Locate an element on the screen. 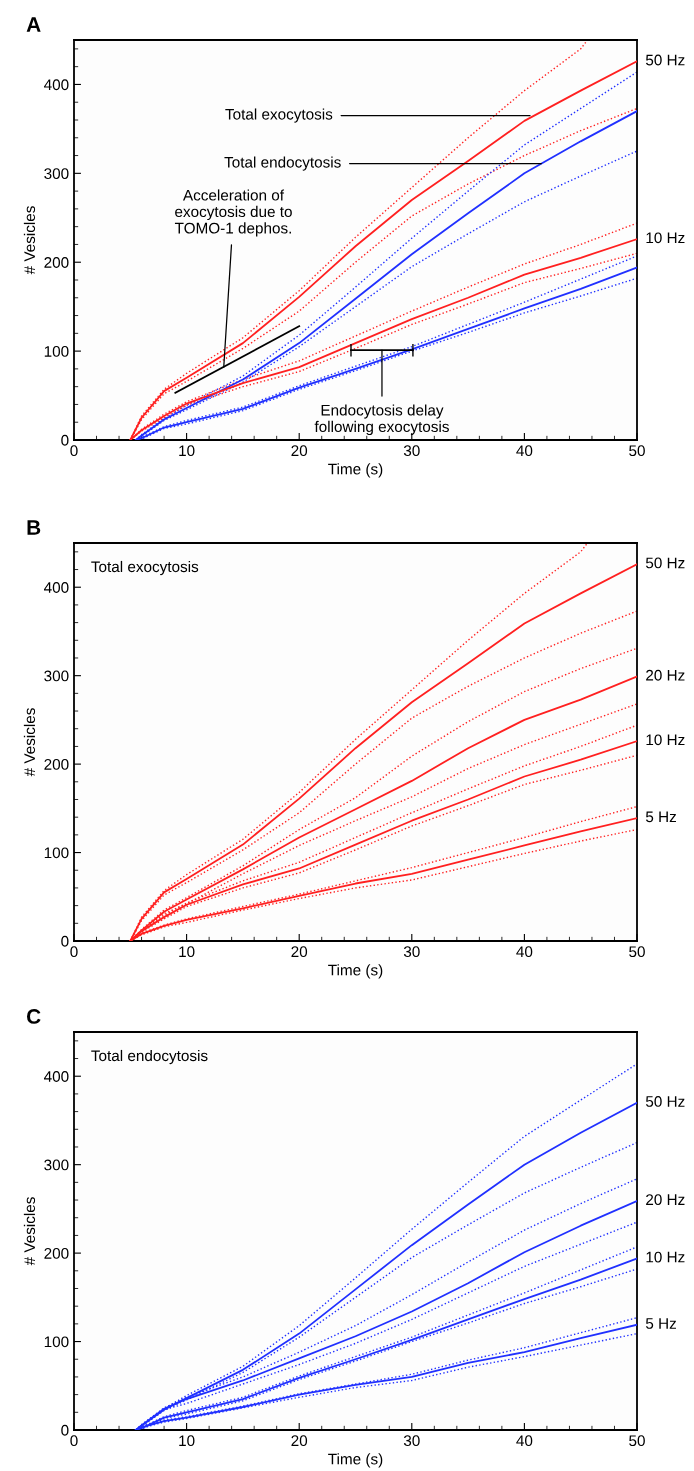  chart-title: B is located at coordinates (34, 527).